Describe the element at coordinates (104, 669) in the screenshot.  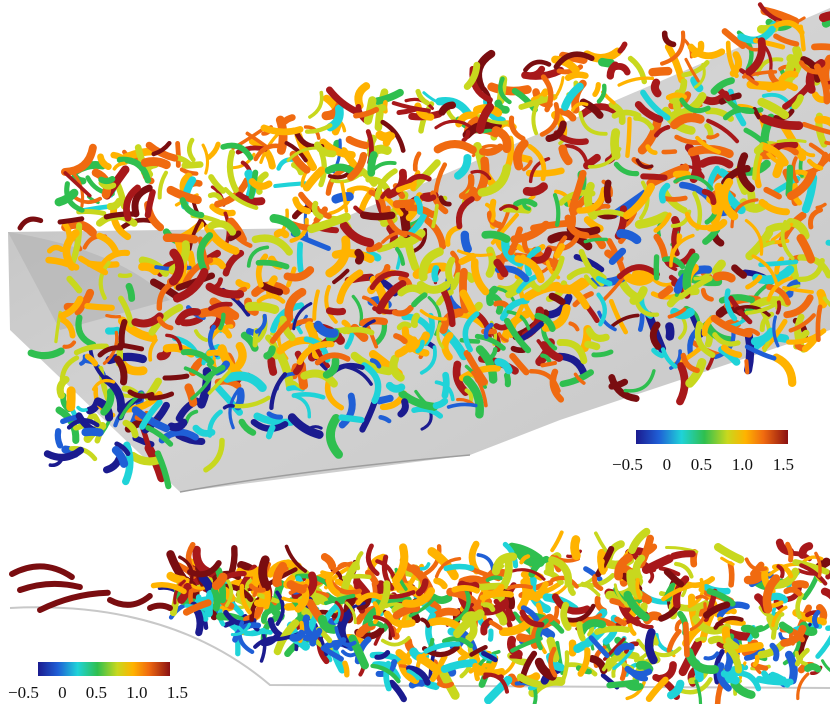
I see `side-colorbar` at that location.